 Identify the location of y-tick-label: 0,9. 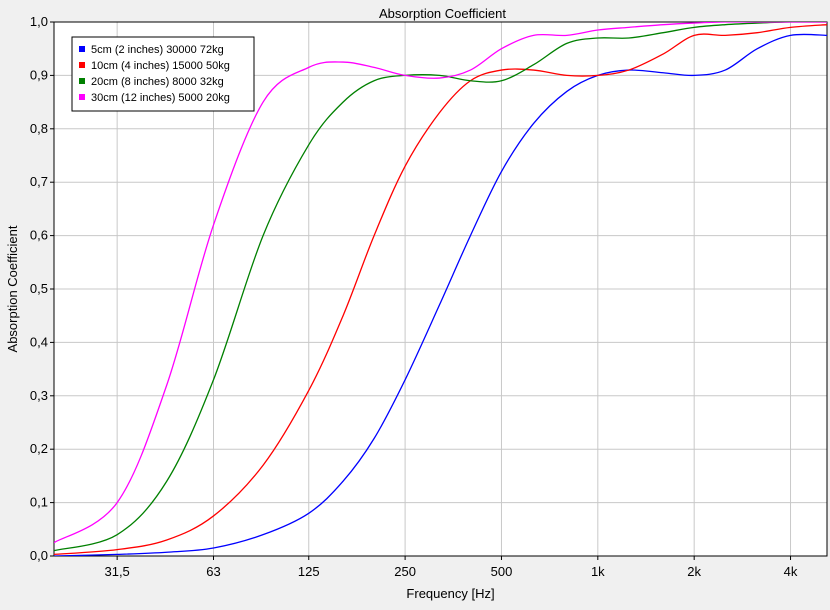
(39, 74).